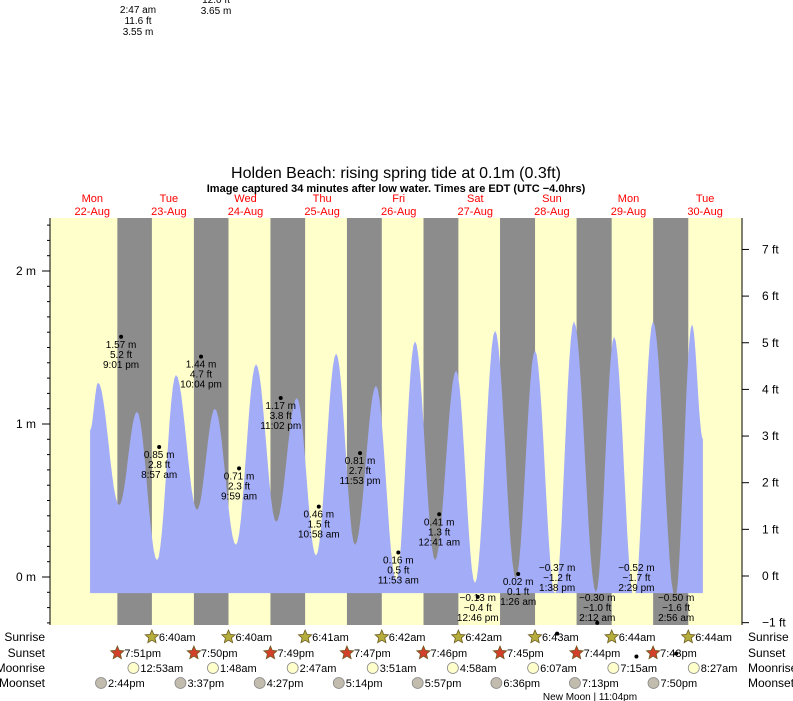 The height and width of the screenshot is (701, 793). I want to click on sunset-time: 7:44pm, so click(602, 654).